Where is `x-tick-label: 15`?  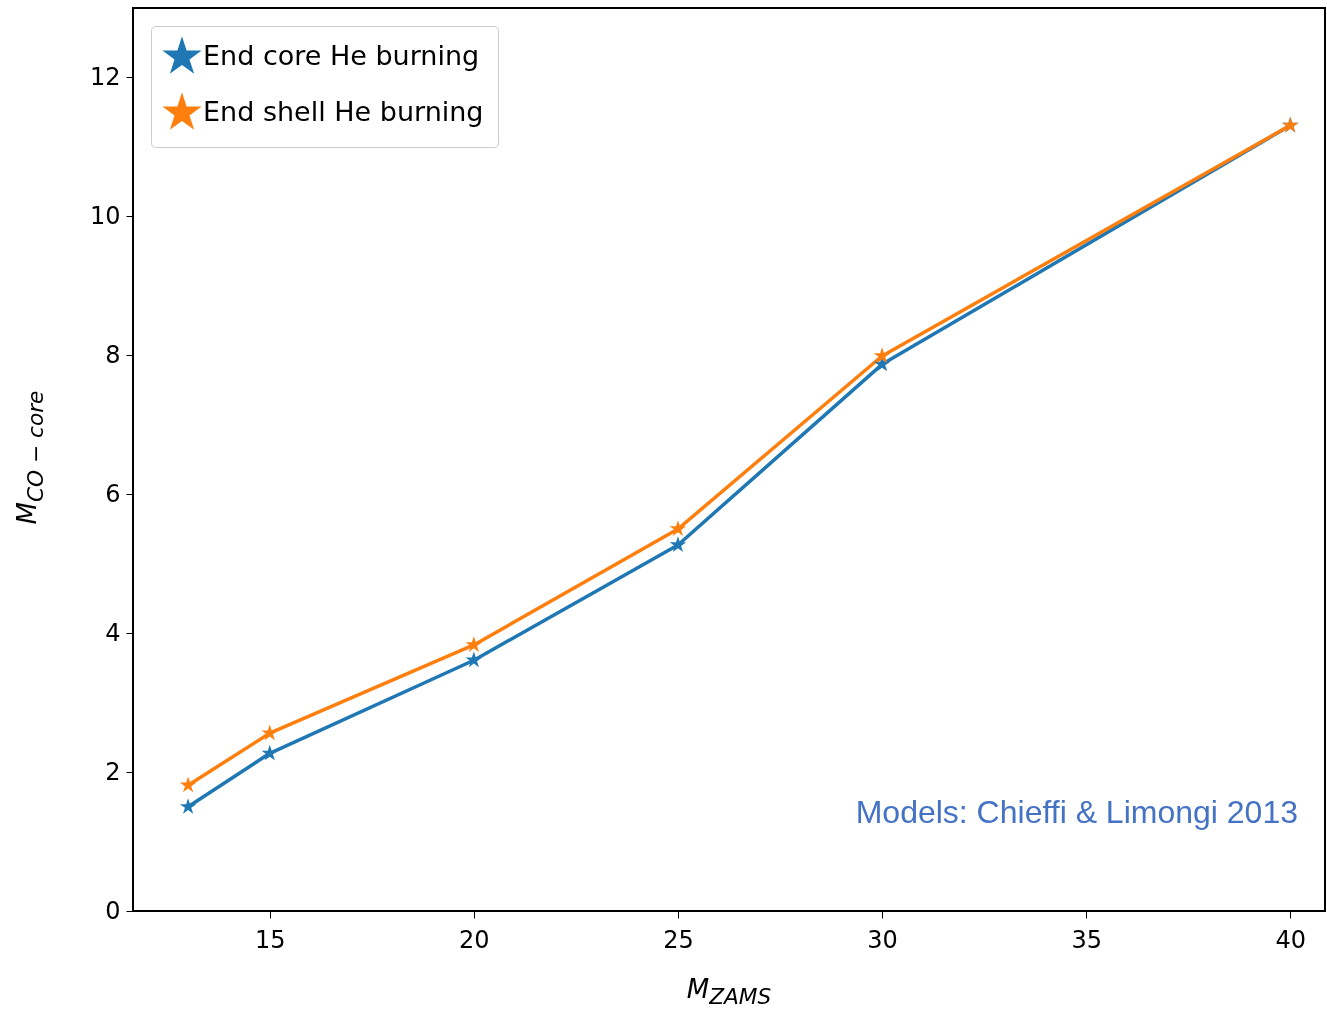
x-tick-label: 15 is located at coordinates (270, 939).